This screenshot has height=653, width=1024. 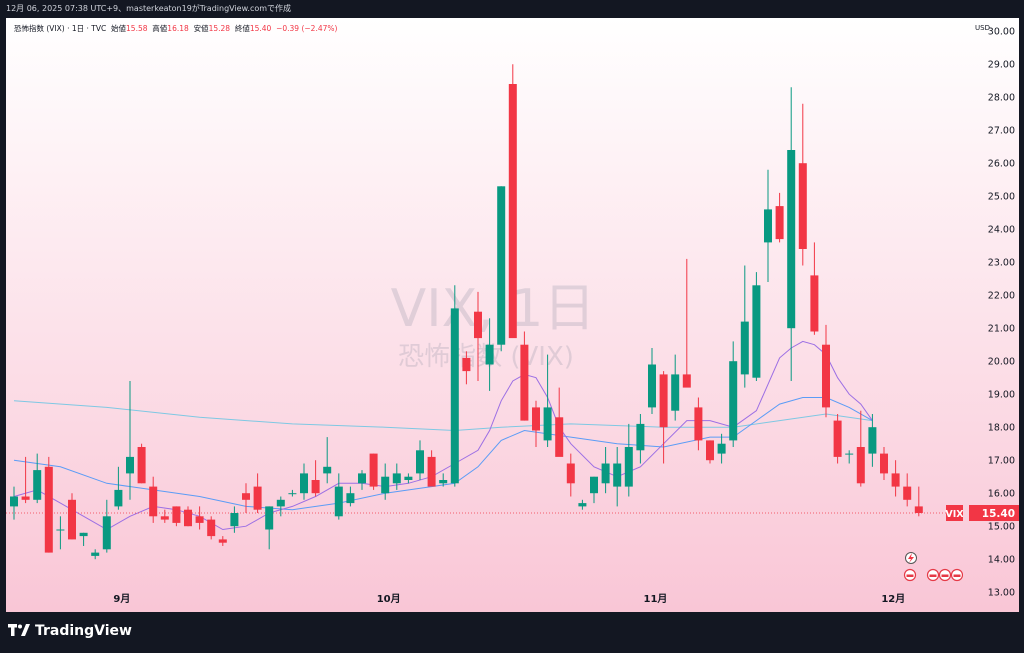 What do you see at coordinates (160, 28) in the screenshot?
I see `high-label: 高値` at bounding box center [160, 28].